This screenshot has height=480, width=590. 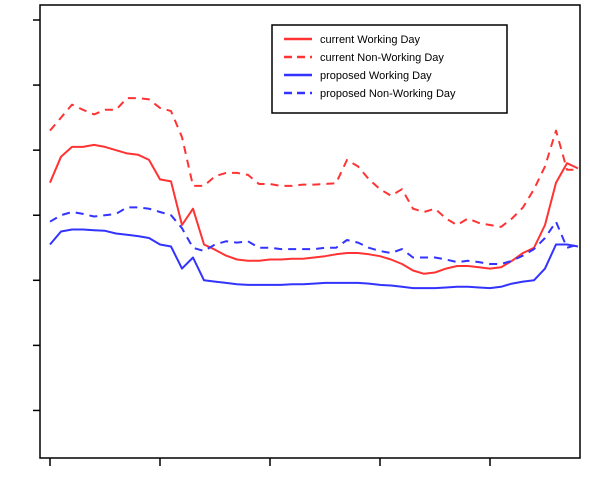 What do you see at coordinates (370, 40) in the screenshot?
I see `legend-label-0: current Working Day` at bounding box center [370, 40].